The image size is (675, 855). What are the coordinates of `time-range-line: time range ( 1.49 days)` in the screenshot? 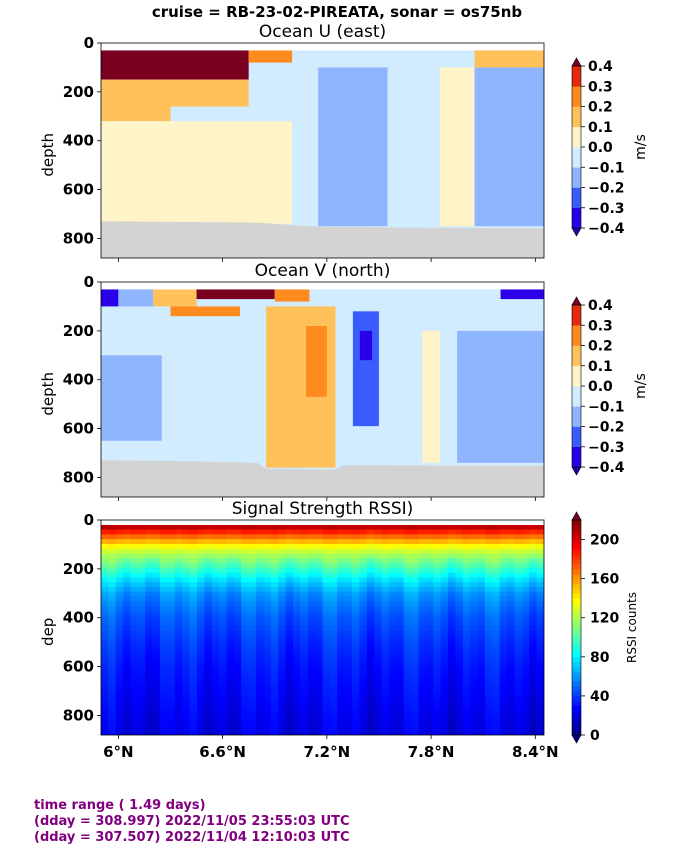 It's located at (120, 805).